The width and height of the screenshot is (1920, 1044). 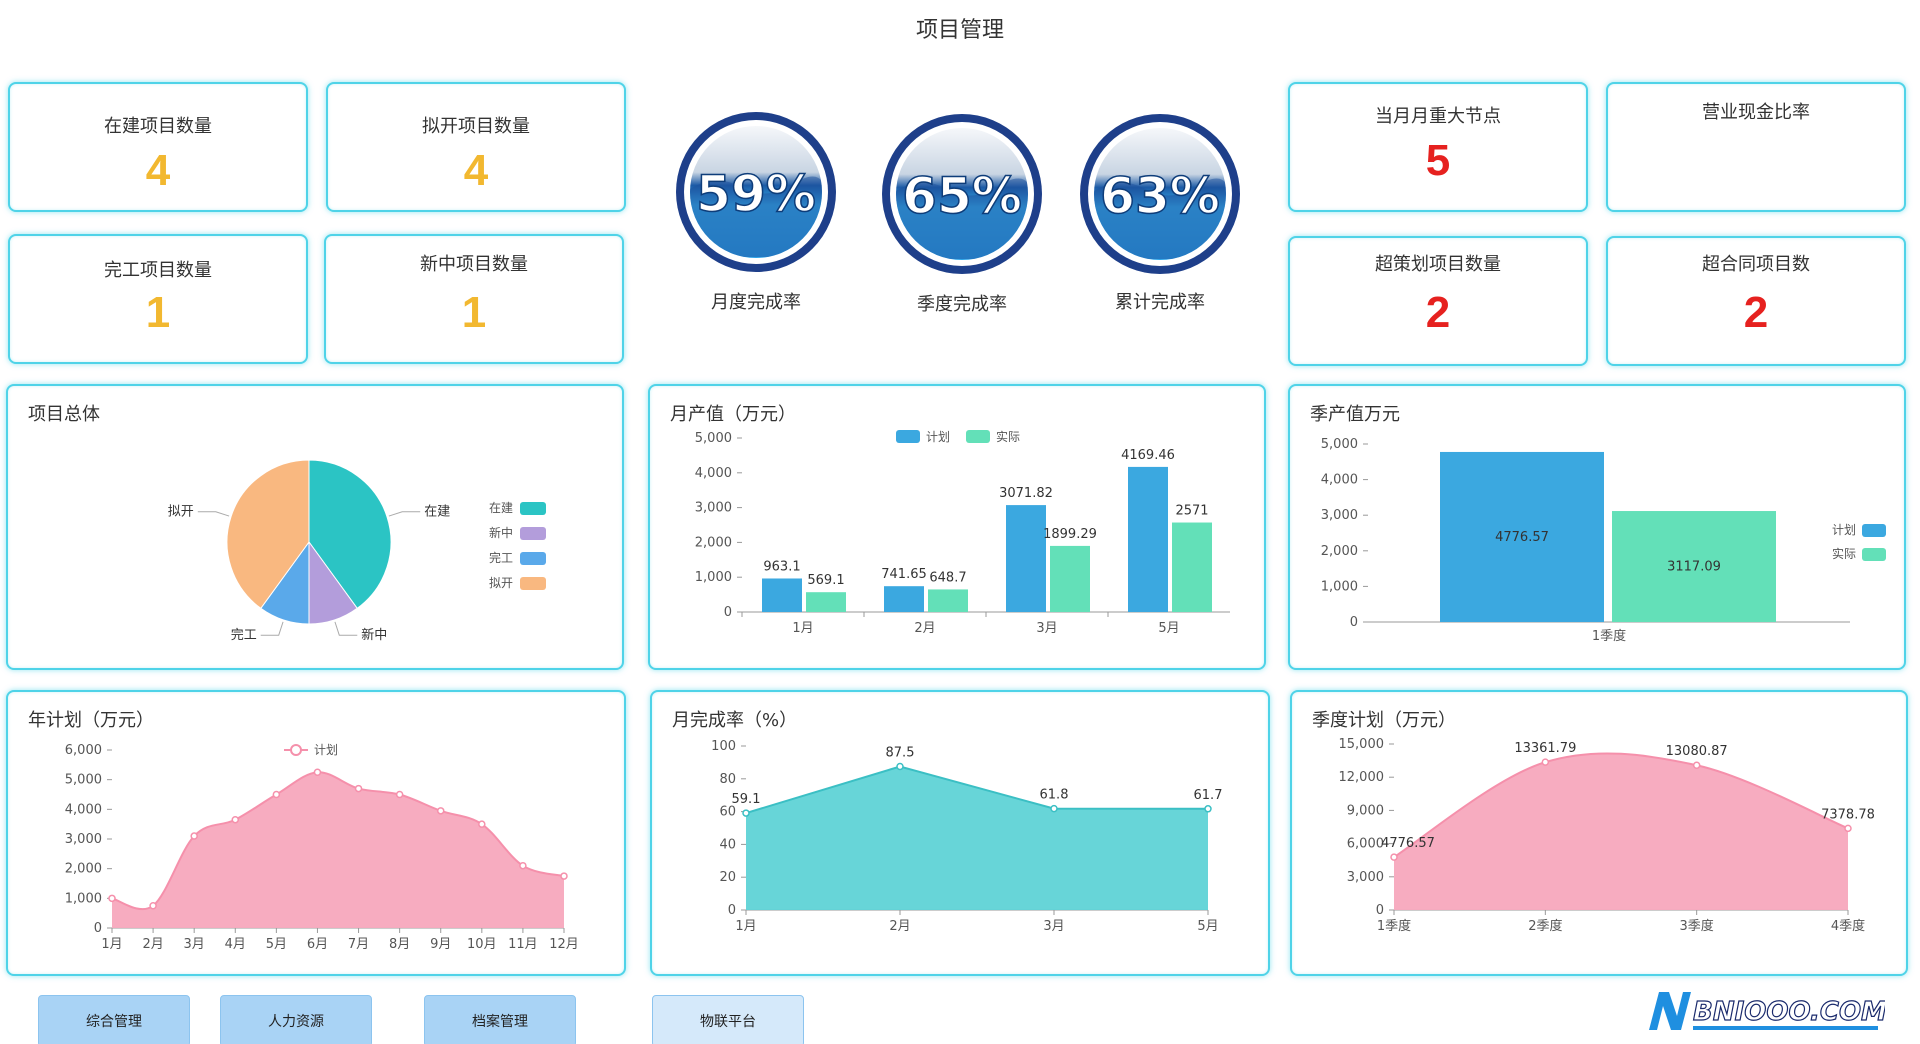 I want to click on data-label: 59.1, so click(x=746, y=799).